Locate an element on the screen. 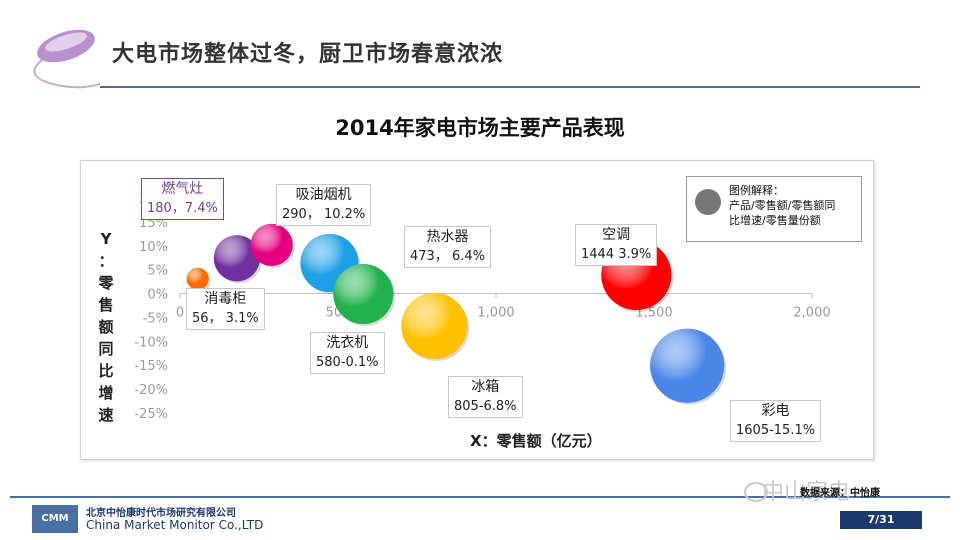  legend-line-1: 产品/零售额/零售额同 is located at coordinates (782, 205).